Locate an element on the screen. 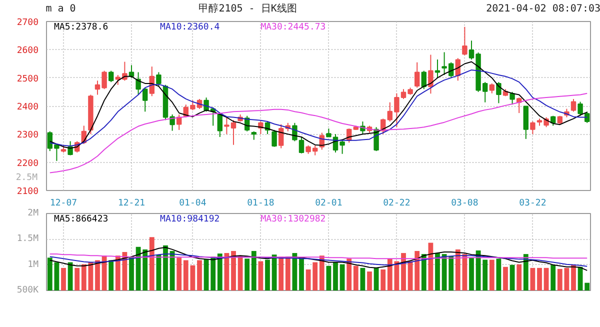 The image size is (600, 327). x-tick-label: 01-18 is located at coordinates (260, 203).